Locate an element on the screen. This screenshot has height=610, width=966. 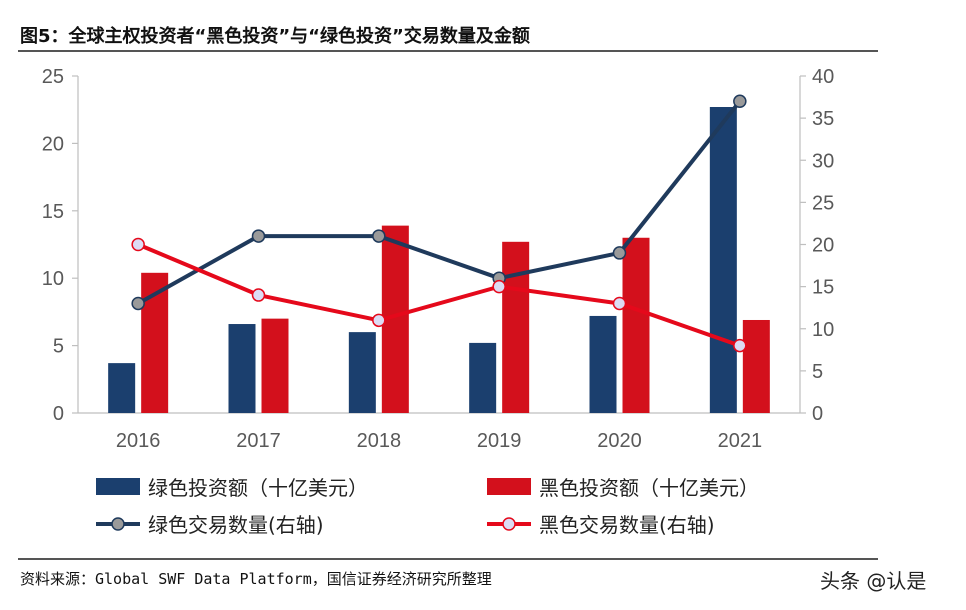
bar-green-amount-2017 is located at coordinates (242, 368).